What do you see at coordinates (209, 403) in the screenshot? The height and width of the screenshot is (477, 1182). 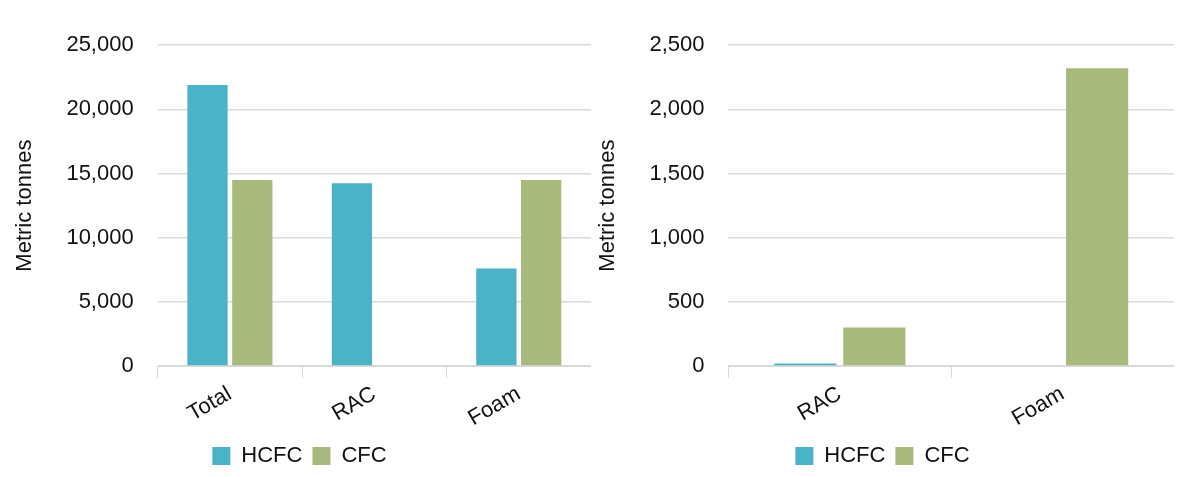 I see `x-tick-label: Total` at bounding box center [209, 403].